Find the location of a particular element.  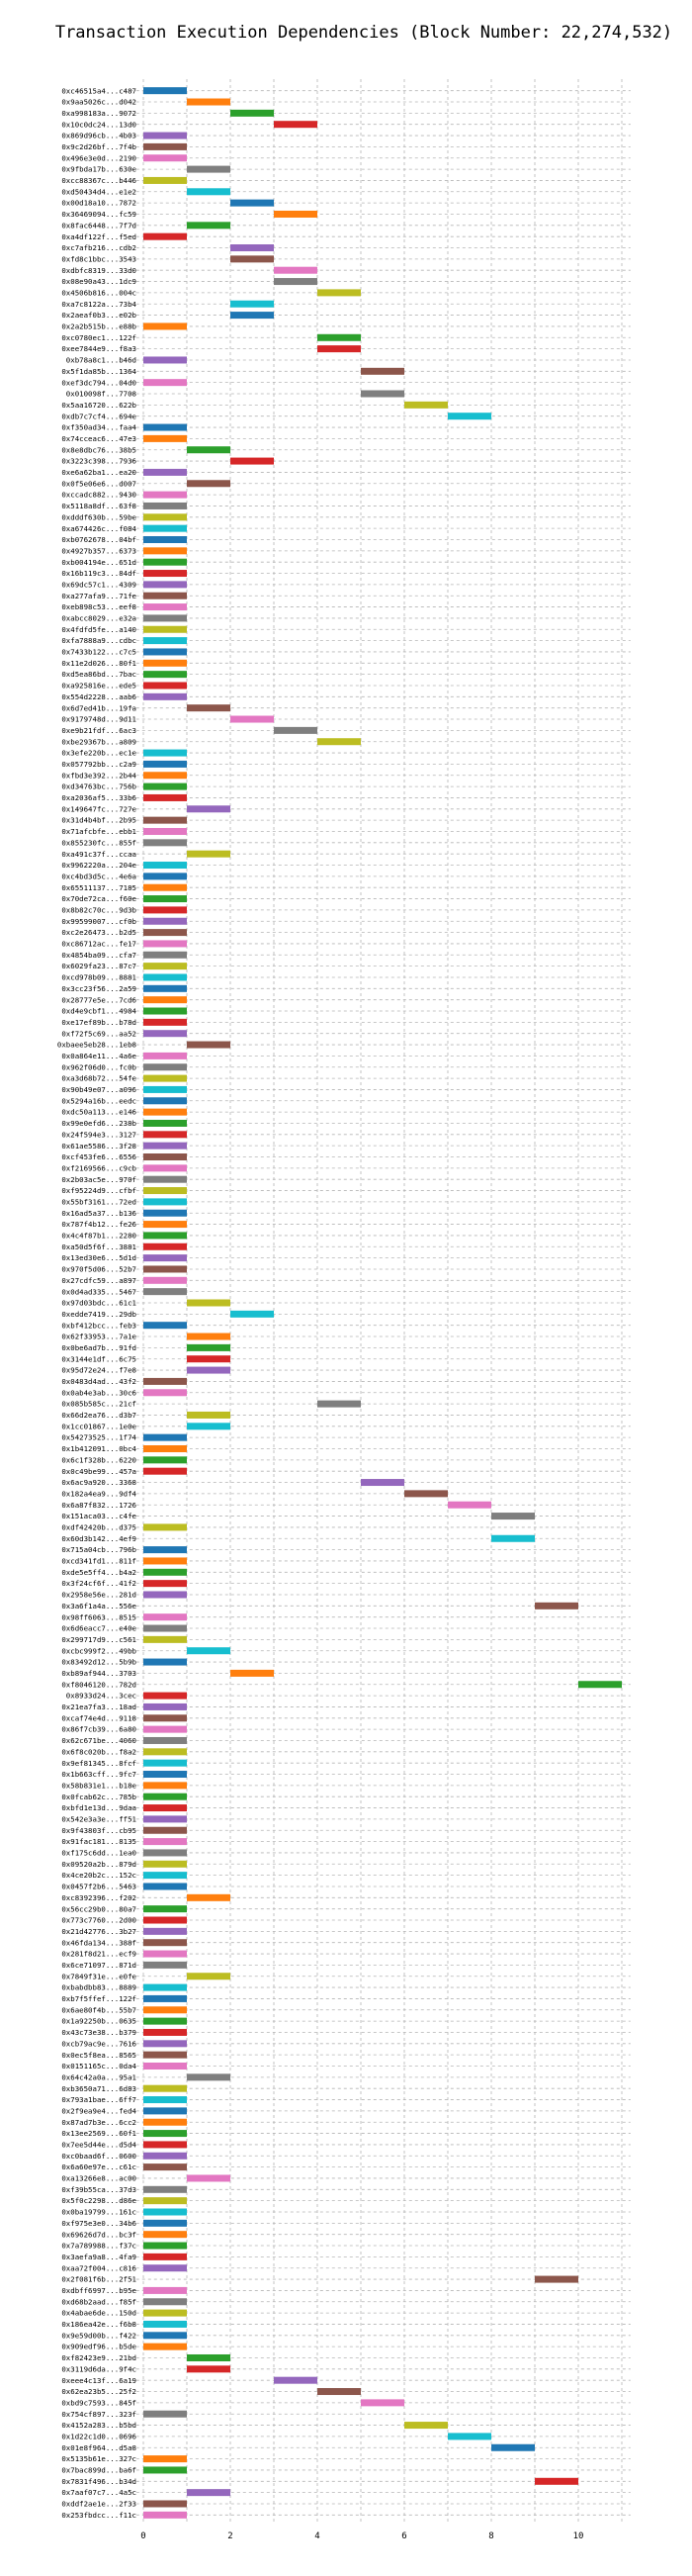

tx-hash-label: 0x3119d6da...9f4c is located at coordinates (99, 2368).